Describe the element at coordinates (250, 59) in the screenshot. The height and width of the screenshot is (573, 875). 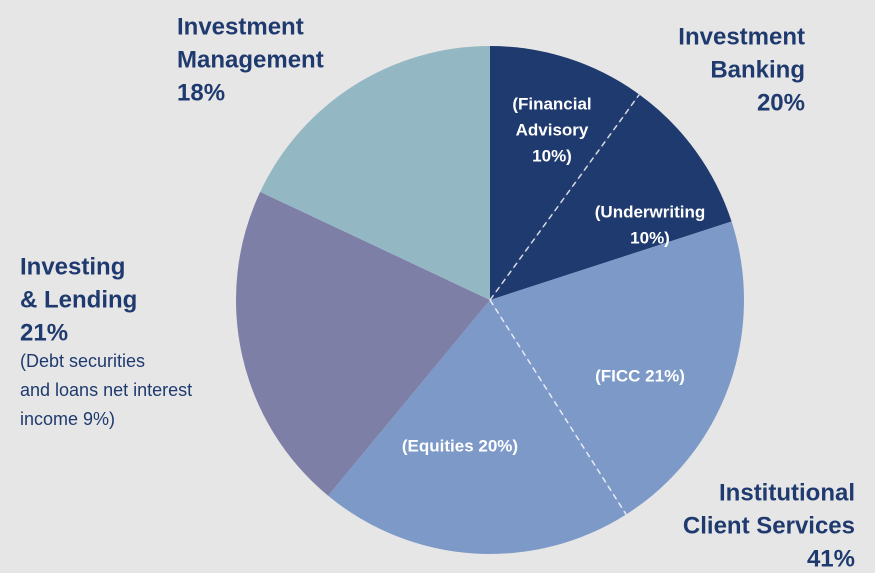
I see `group-label: Management` at that location.